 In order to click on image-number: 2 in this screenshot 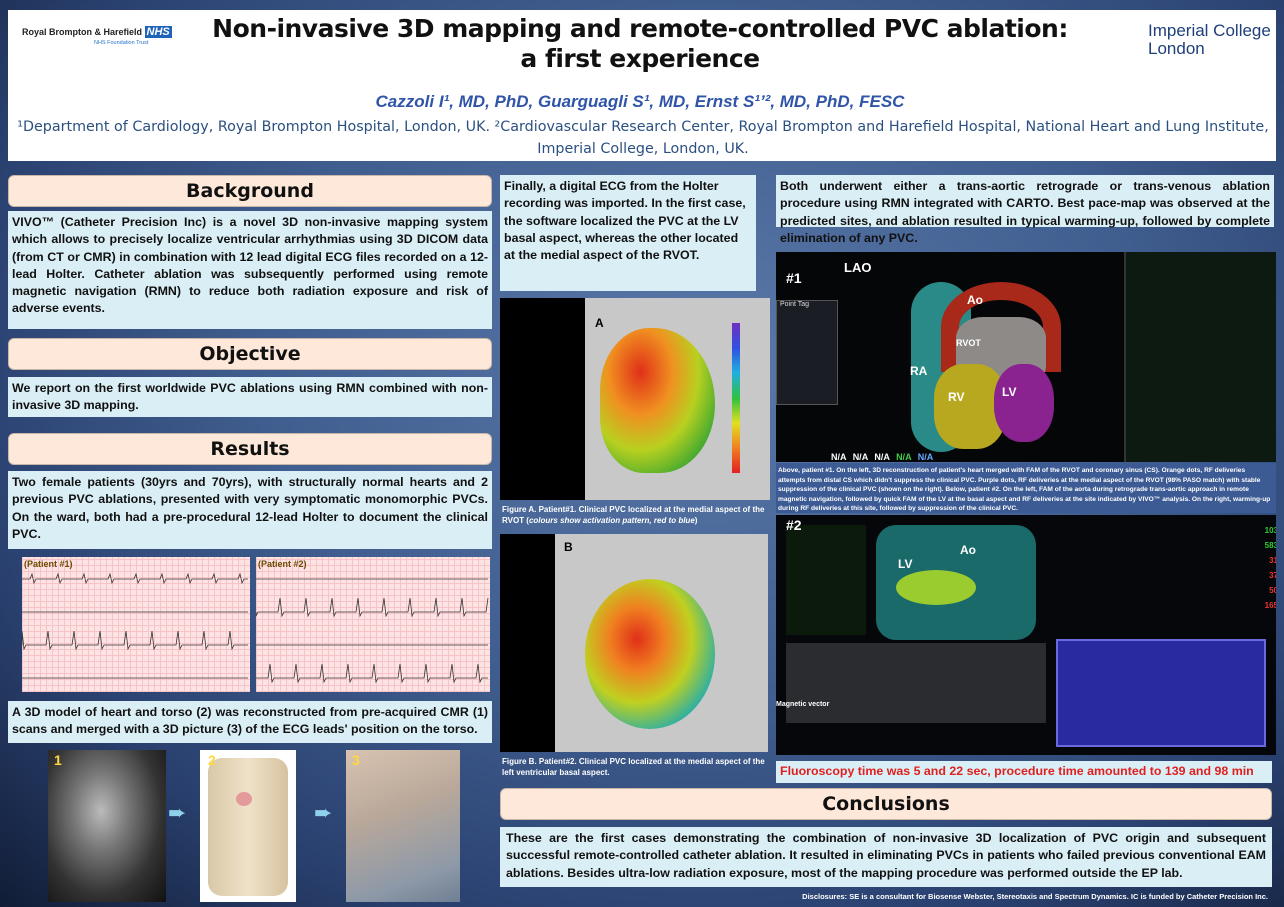, I will do `click(212, 760)`.